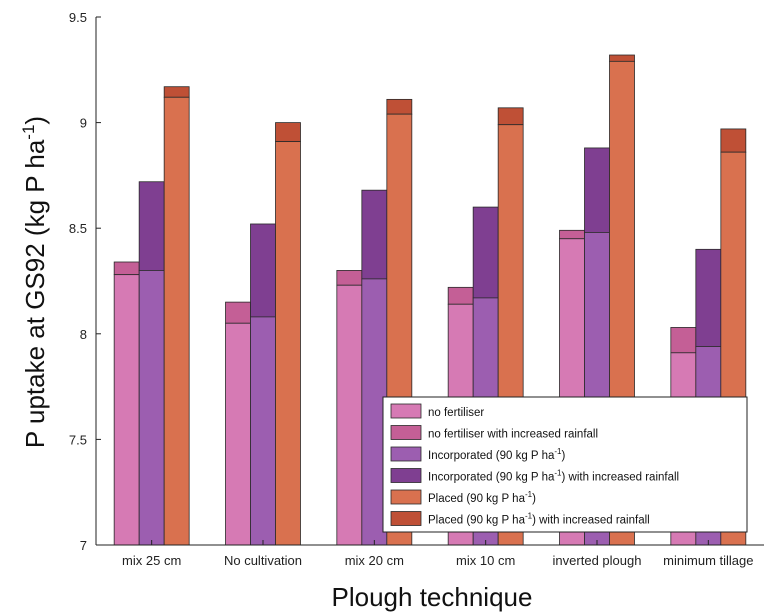 This screenshot has width=765, height=614. What do you see at coordinates (83, 123) in the screenshot?
I see `y-tick-label: 9` at bounding box center [83, 123].